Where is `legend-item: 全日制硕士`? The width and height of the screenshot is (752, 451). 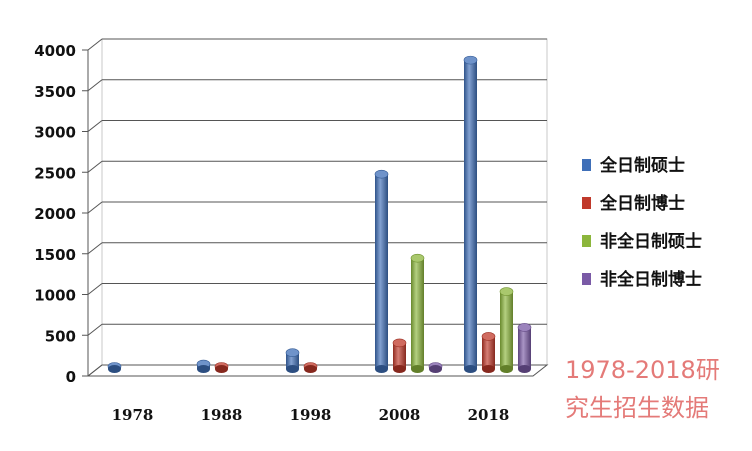 legend-item: 全日制硕士 is located at coordinates (633, 165).